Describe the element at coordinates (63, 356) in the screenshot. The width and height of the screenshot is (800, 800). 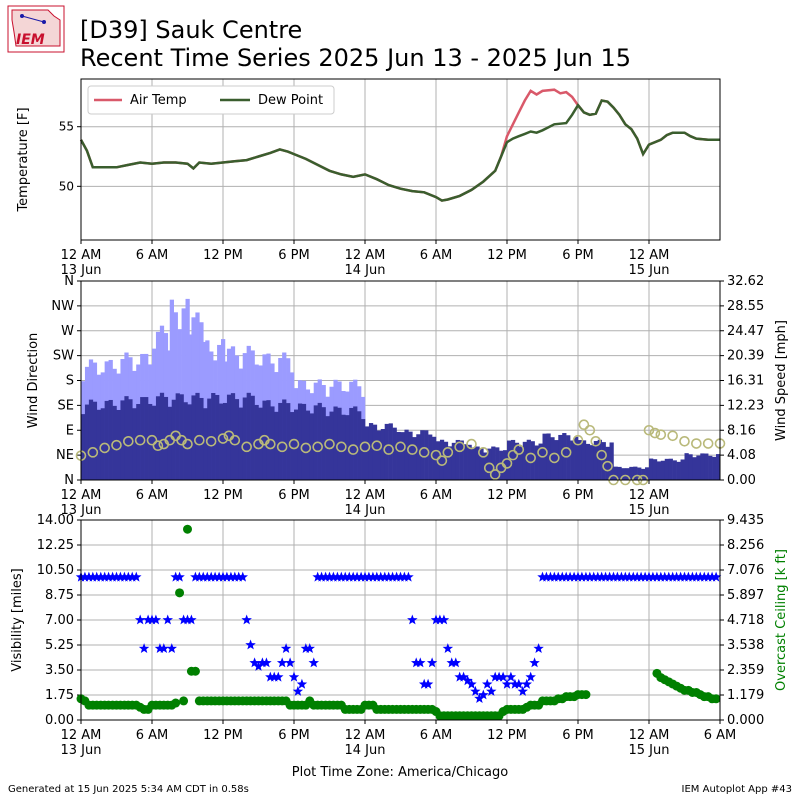
I see `dir-tick-label: SW` at that location.